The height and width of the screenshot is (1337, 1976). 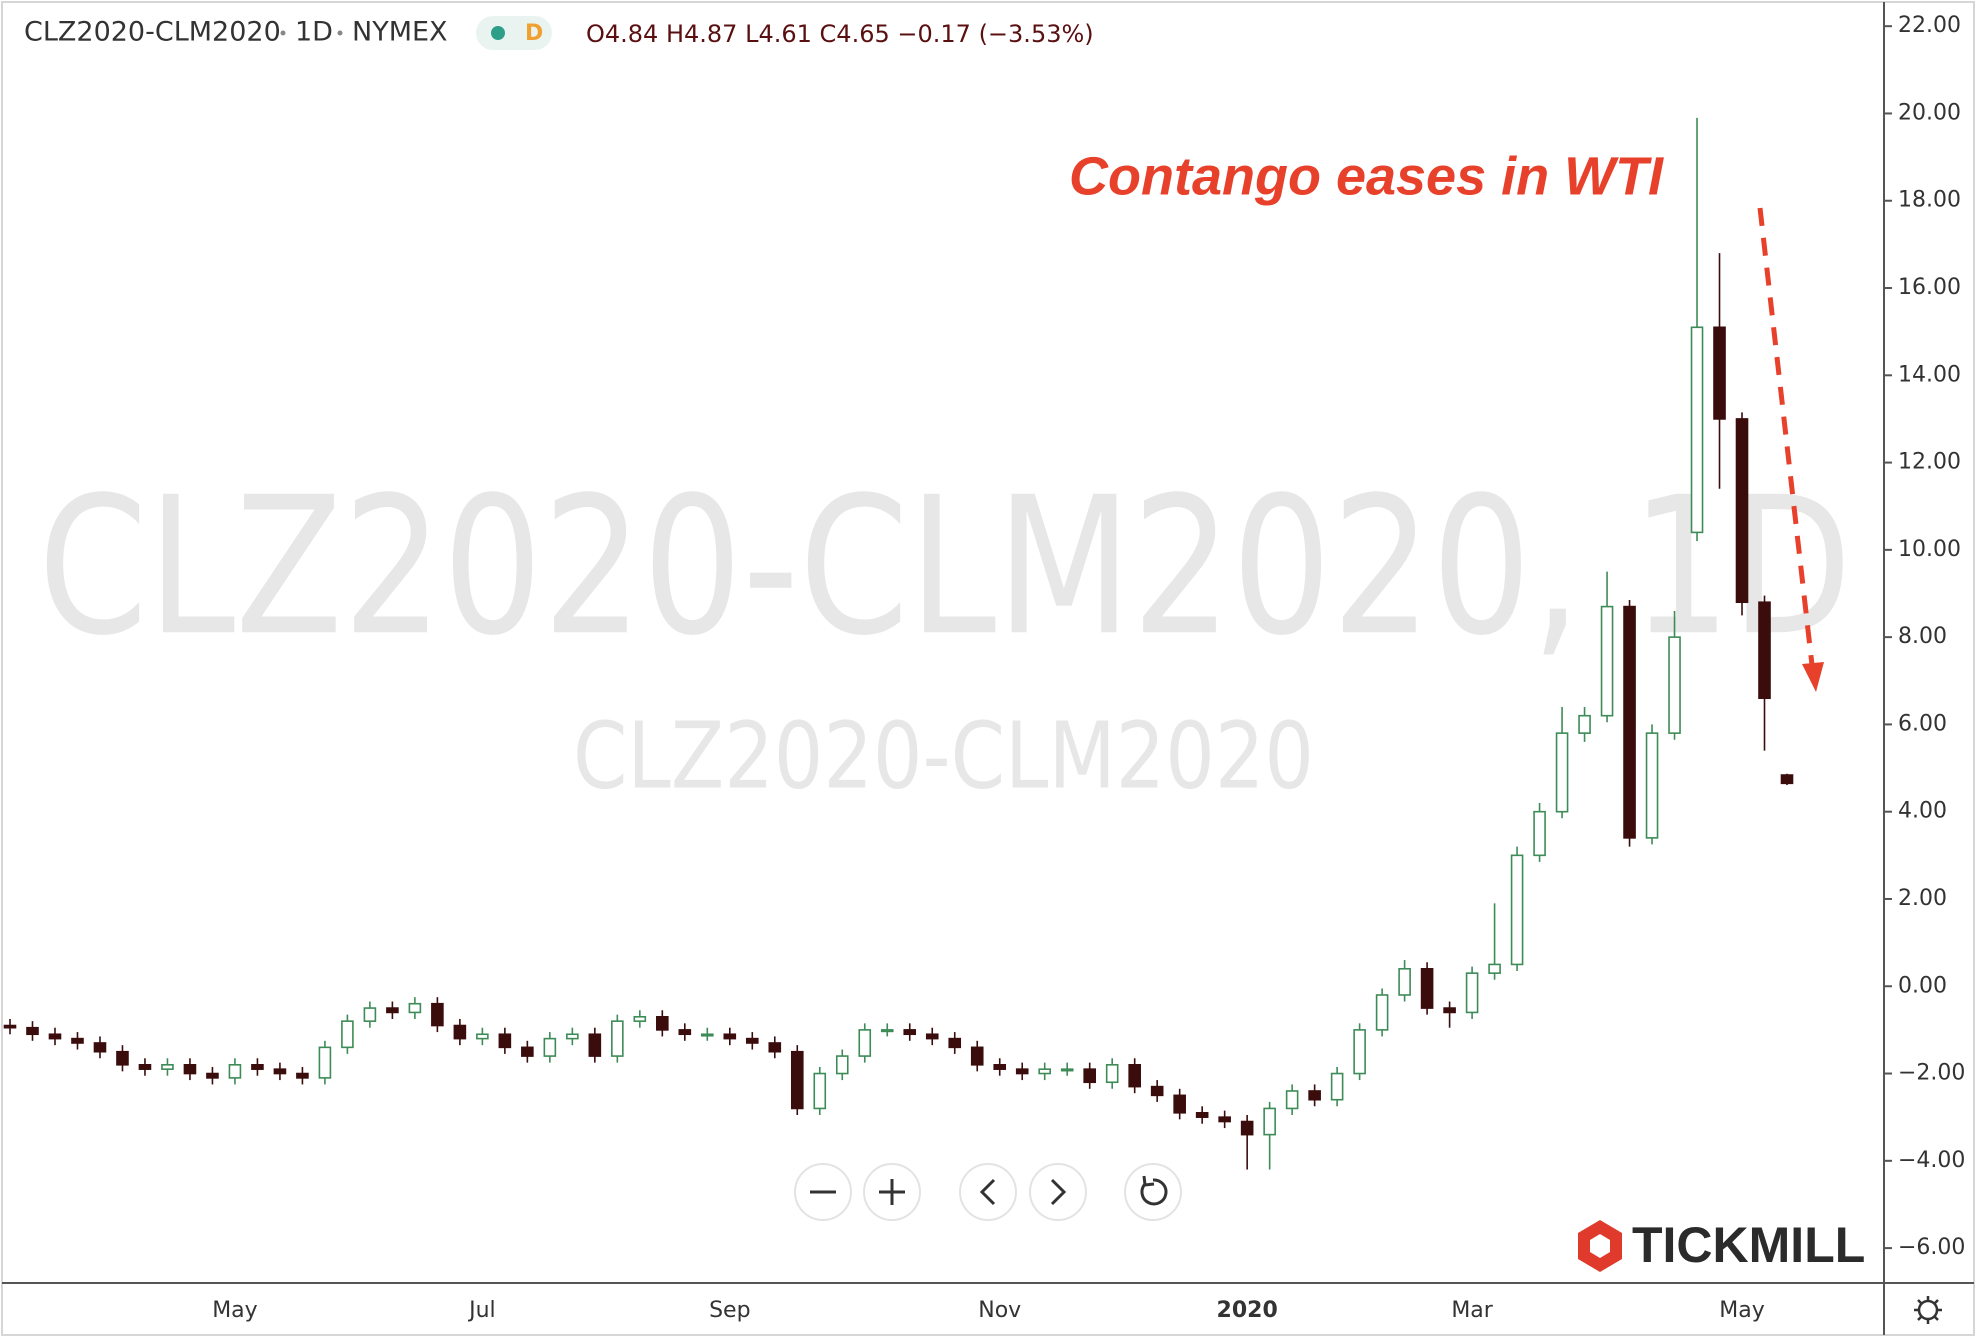 I want to click on y-tick-label: 8.00, so click(x=1922, y=636).